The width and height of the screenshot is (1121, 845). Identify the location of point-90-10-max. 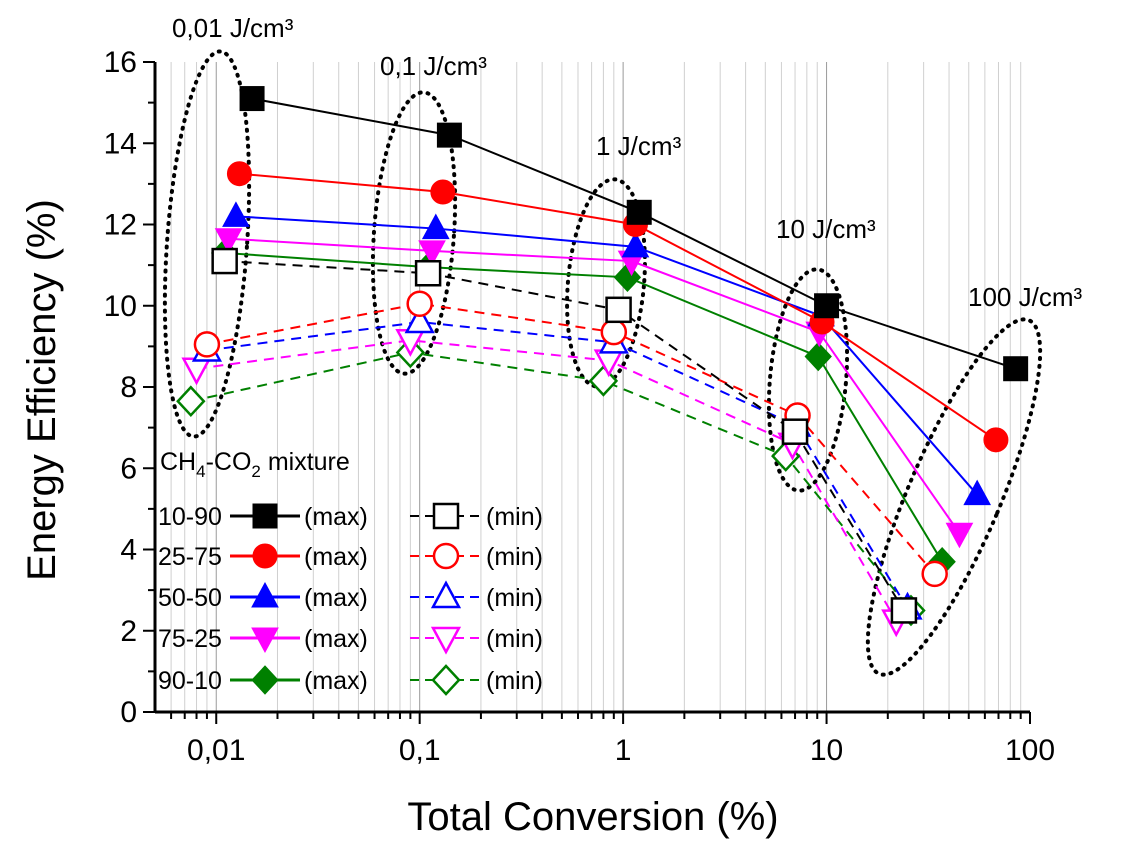
(818, 356).